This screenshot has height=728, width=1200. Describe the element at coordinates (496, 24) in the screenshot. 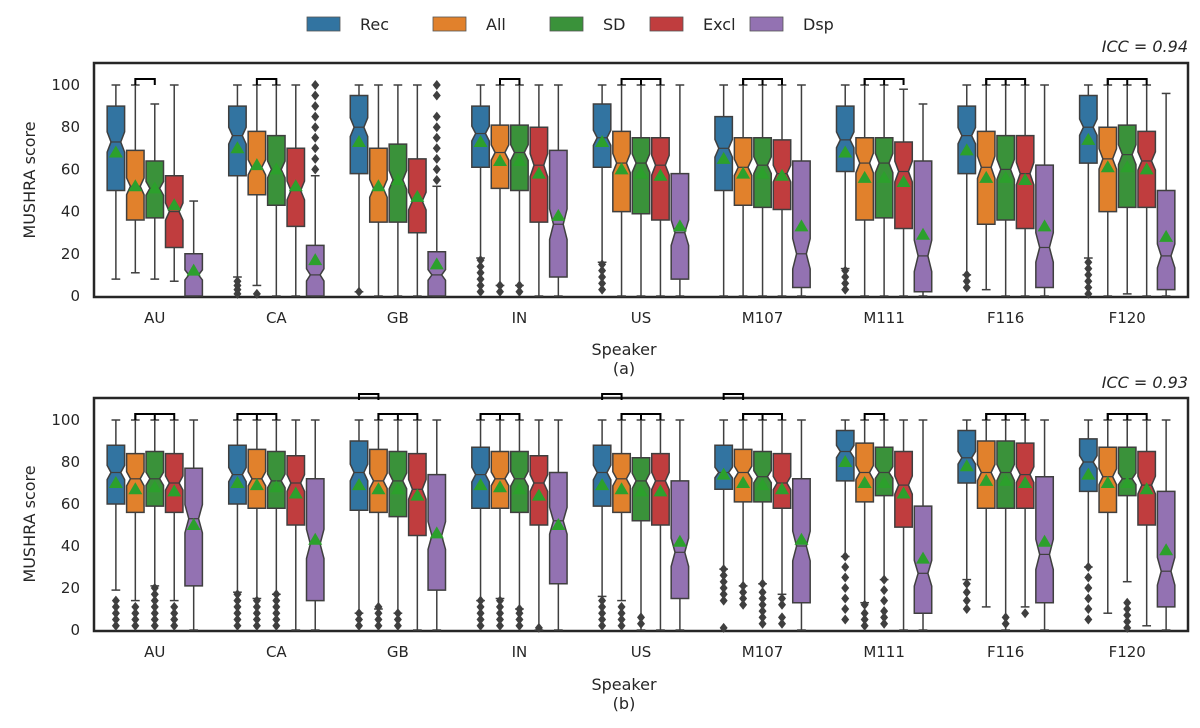

I see `legend-label-all: All` at that location.